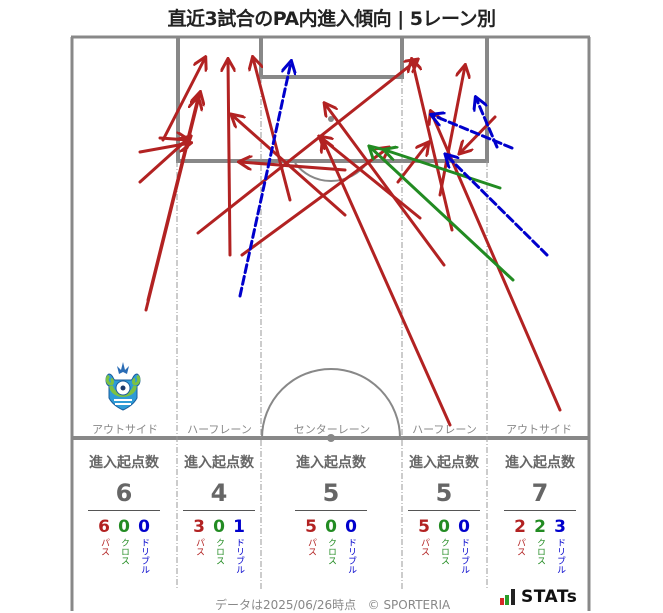 Image resolution: width=663 pixels, height=613 pixels. What do you see at coordinates (219, 429) in the screenshot?
I see `lane-label-halfspace-left: ハーフレーン` at bounding box center [219, 429].